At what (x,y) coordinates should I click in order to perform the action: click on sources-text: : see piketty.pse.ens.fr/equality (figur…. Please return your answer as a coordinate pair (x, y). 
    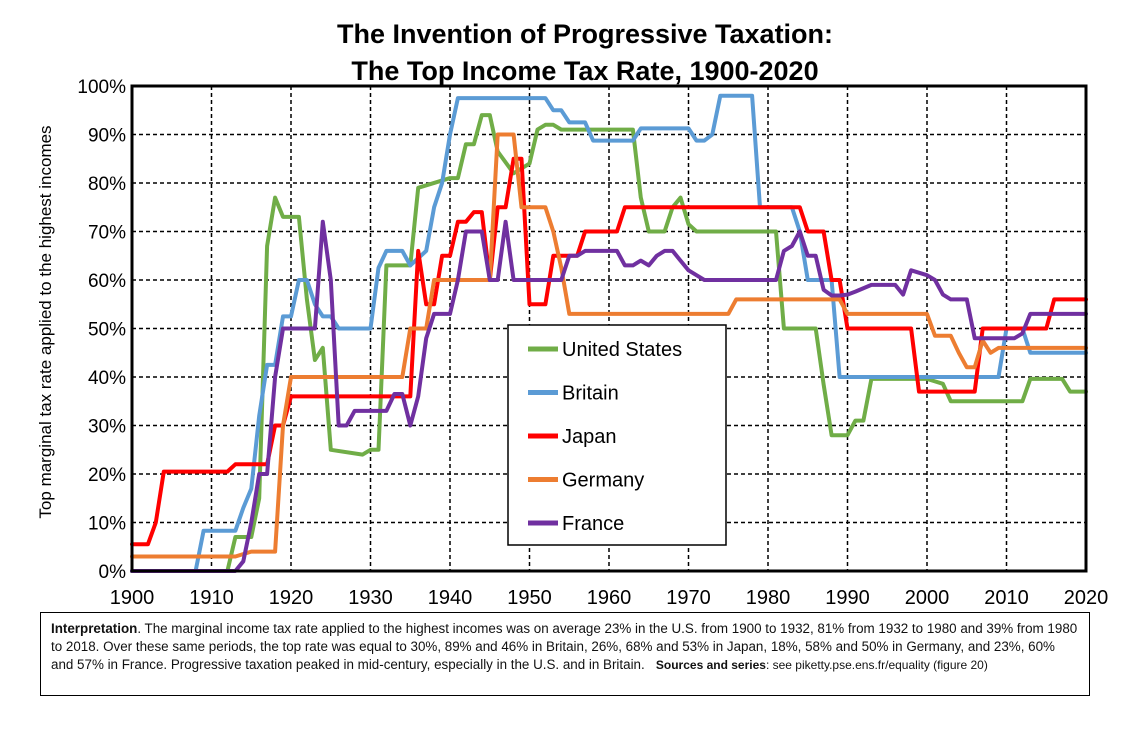
    Looking at the image, I should click on (876, 665).